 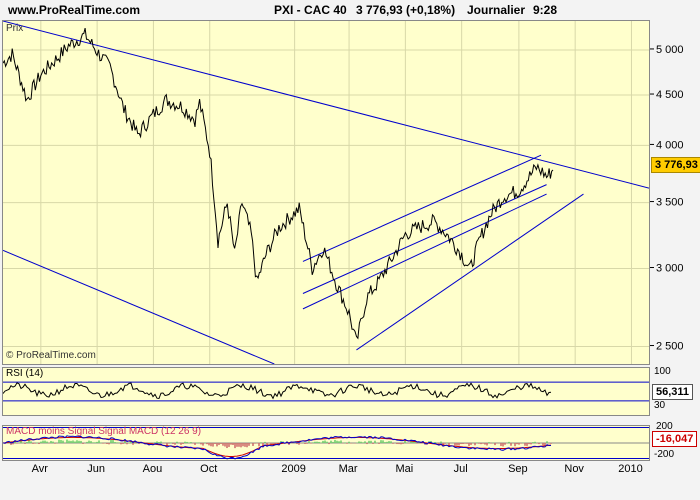 I want to click on macd-panel, so click(x=326, y=443).